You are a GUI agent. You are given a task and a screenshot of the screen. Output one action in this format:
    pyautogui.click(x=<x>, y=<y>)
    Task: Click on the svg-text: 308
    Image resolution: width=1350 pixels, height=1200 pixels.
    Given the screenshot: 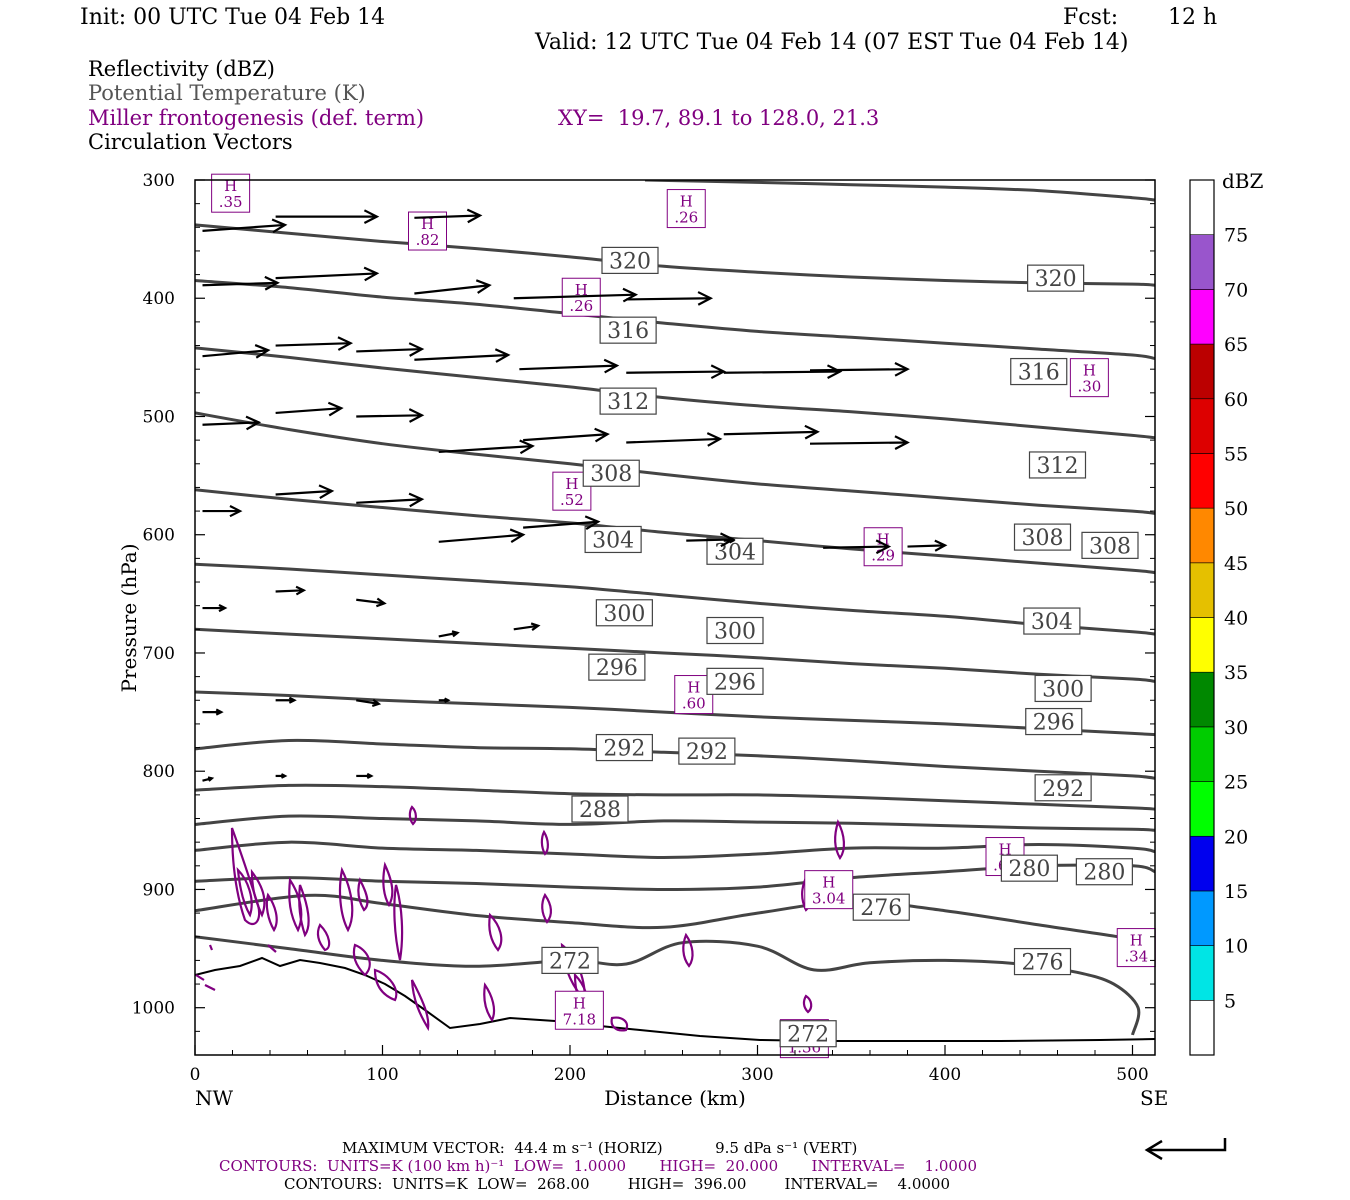 What is the action you would take?
    pyautogui.click(x=1110, y=546)
    